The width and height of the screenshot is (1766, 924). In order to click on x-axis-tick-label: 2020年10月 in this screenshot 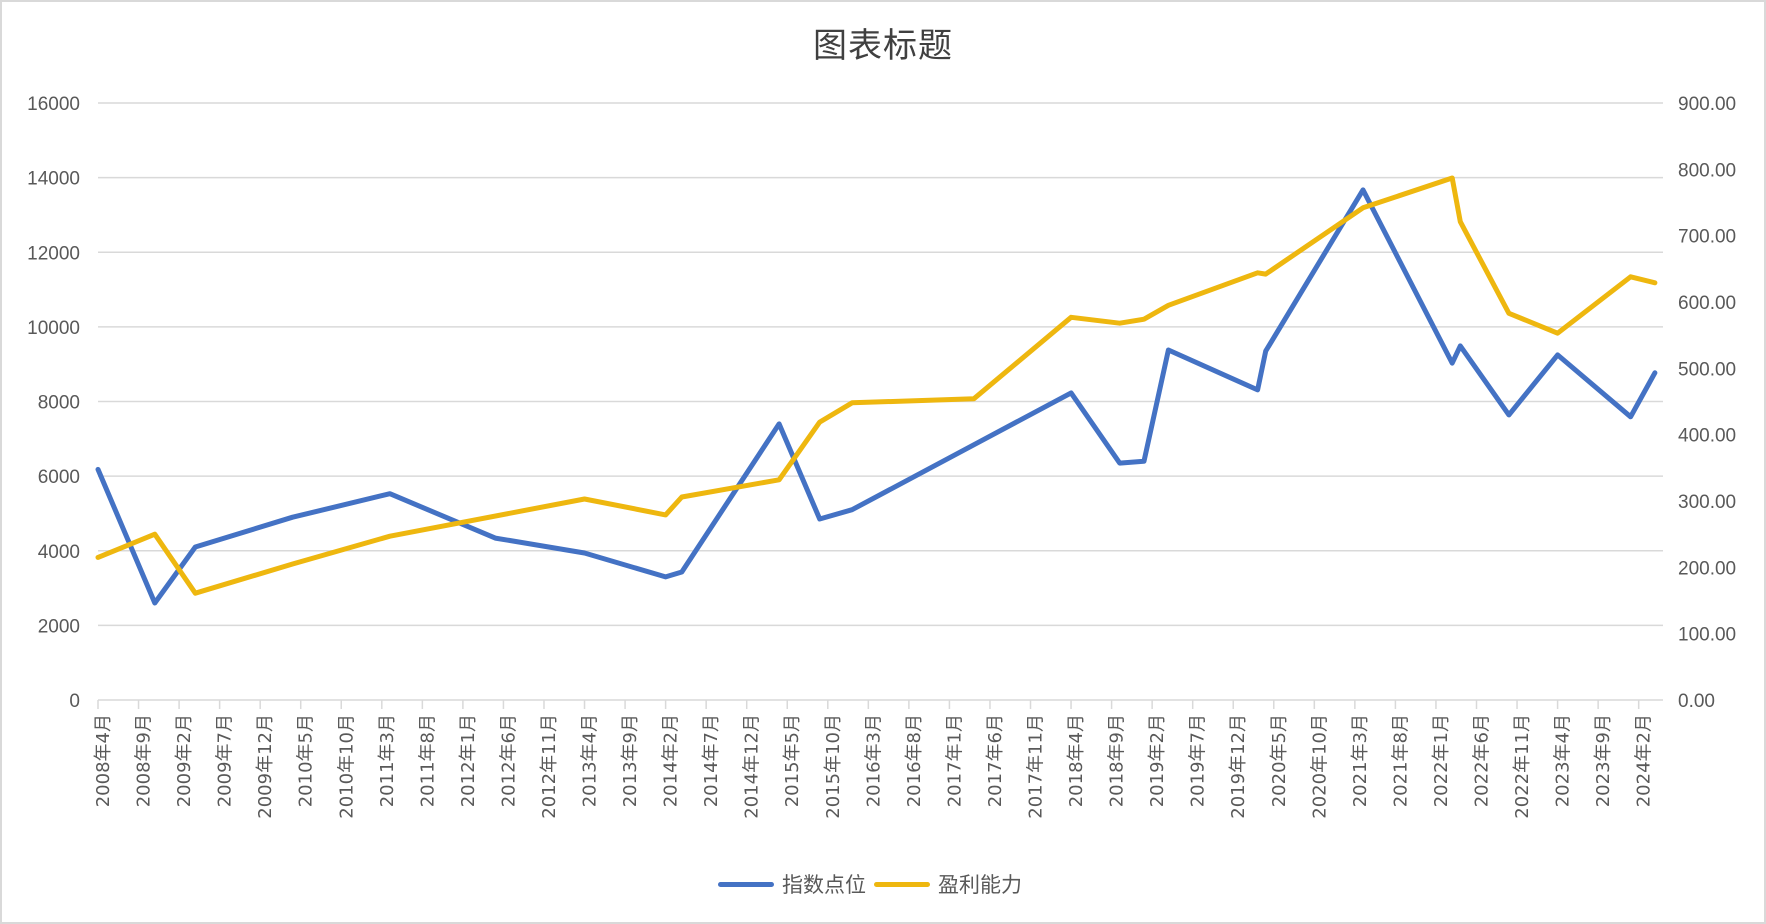, I will do `click(1319, 766)`.